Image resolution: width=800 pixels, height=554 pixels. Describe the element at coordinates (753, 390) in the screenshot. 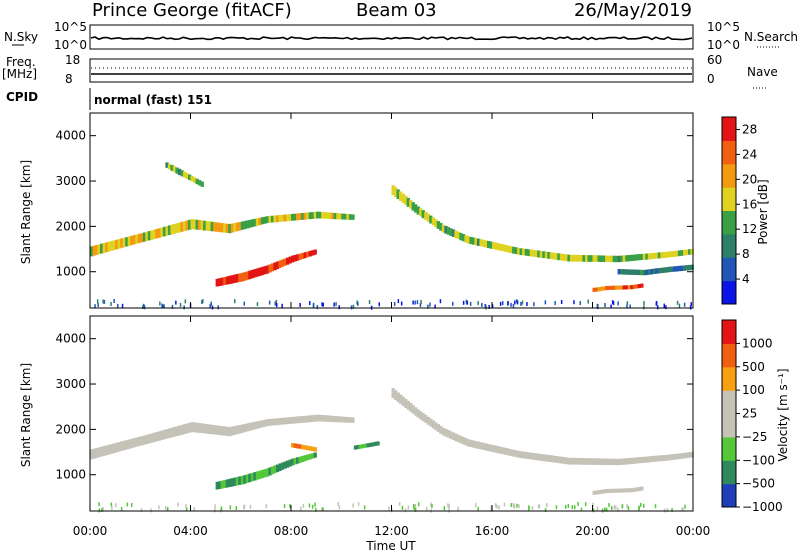

I see `colorbar-tick-label: 100` at that location.